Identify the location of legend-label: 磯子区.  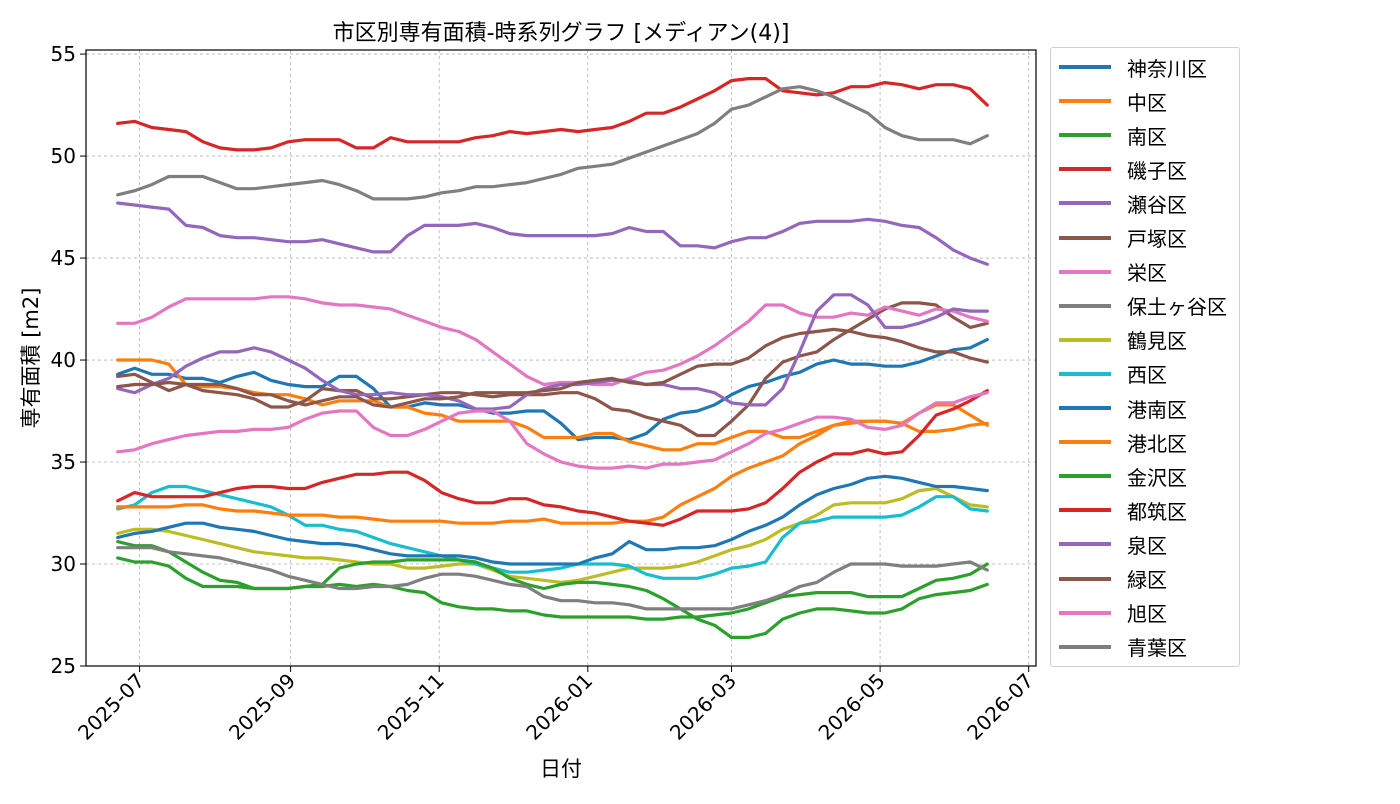
(1157, 170).